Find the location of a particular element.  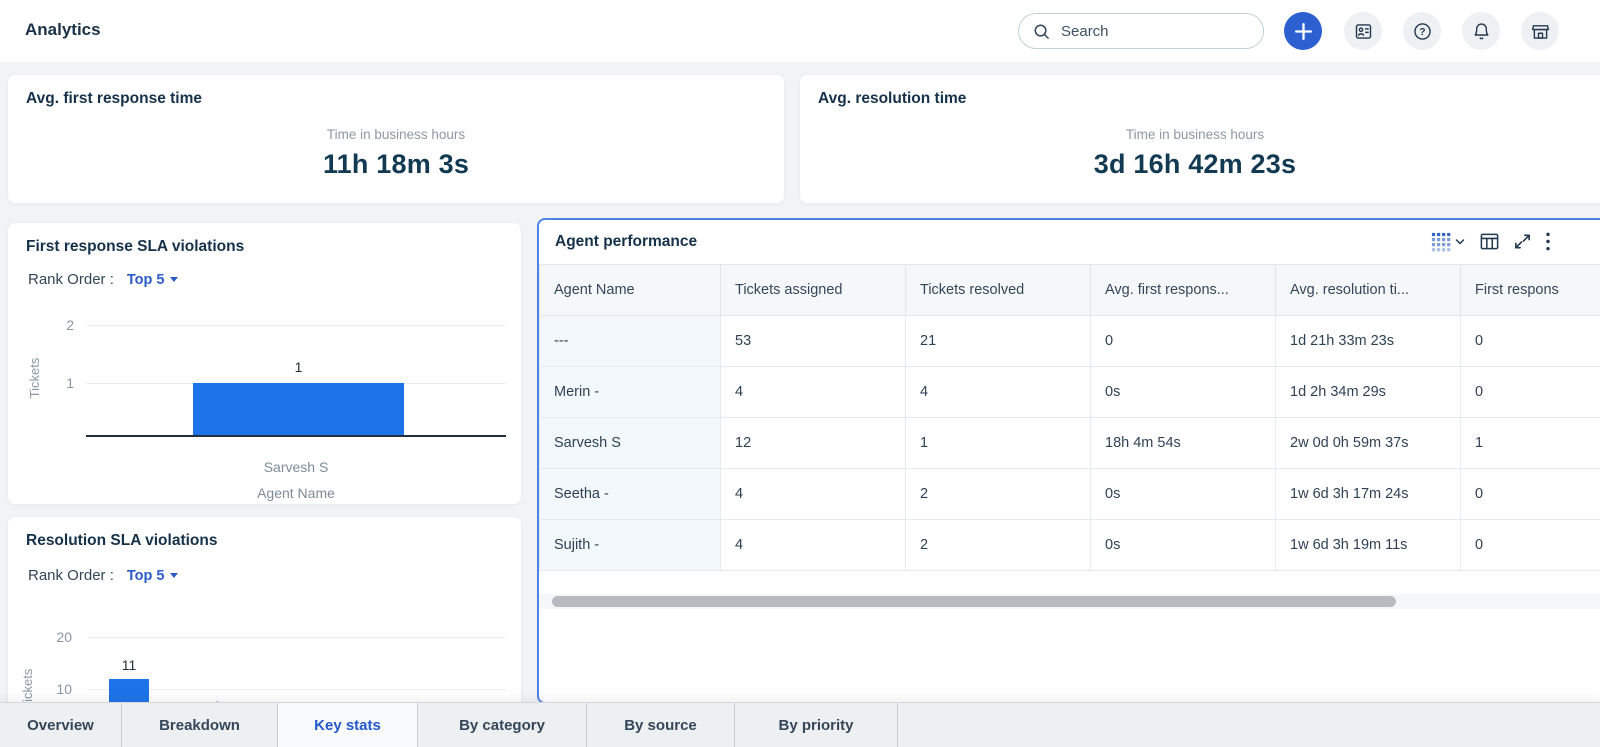

cell: 1w 6d 3h 17m 24s is located at coordinates (1368, 494).